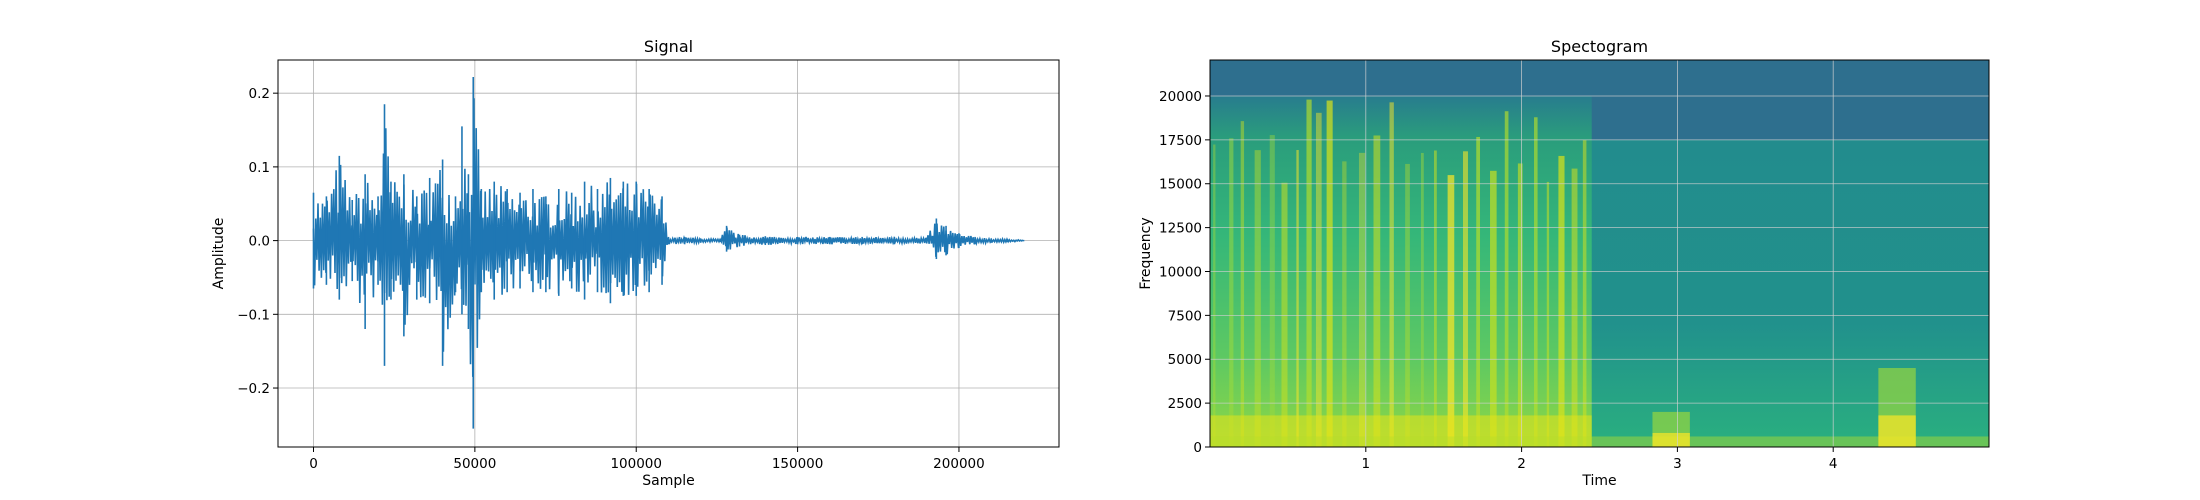 Image resolution: width=2200 pixels, height=500 pixels. Describe the element at coordinates (1599, 441) in the screenshot. I see `spectrogram-floor-band` at that location.